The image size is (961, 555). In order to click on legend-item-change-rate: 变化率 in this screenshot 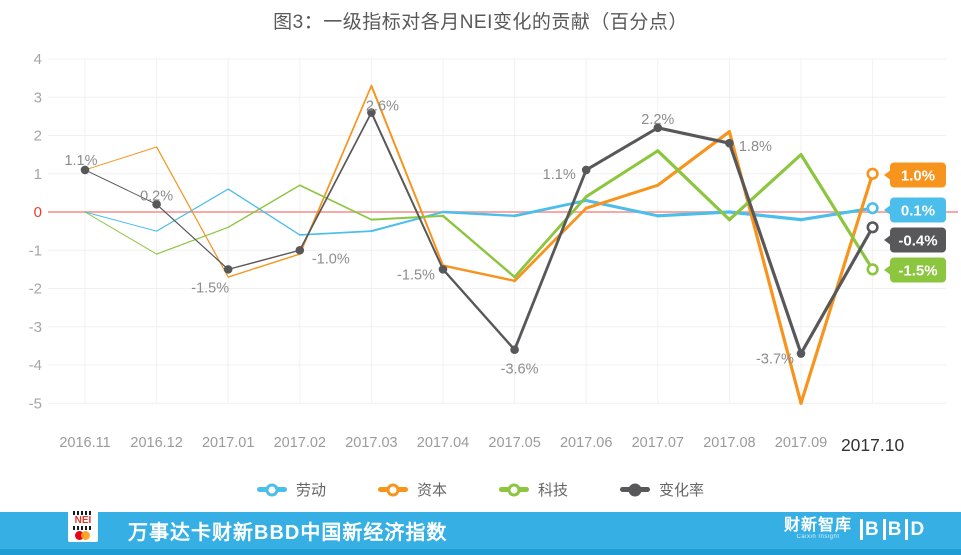, I will do `click(662, 489)`.